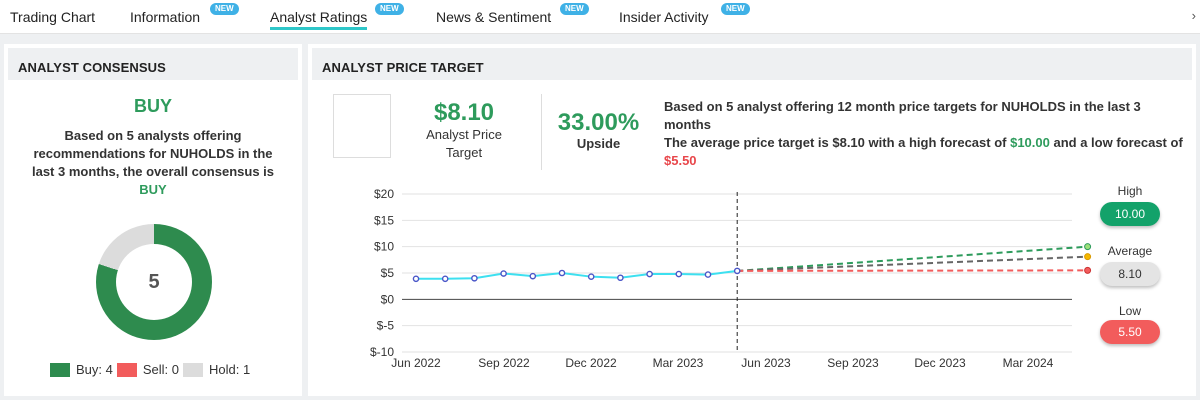  Describe the element at coordinates (664, 17) in the screenshot. I see `tab-label: Insider Activity` at that location.